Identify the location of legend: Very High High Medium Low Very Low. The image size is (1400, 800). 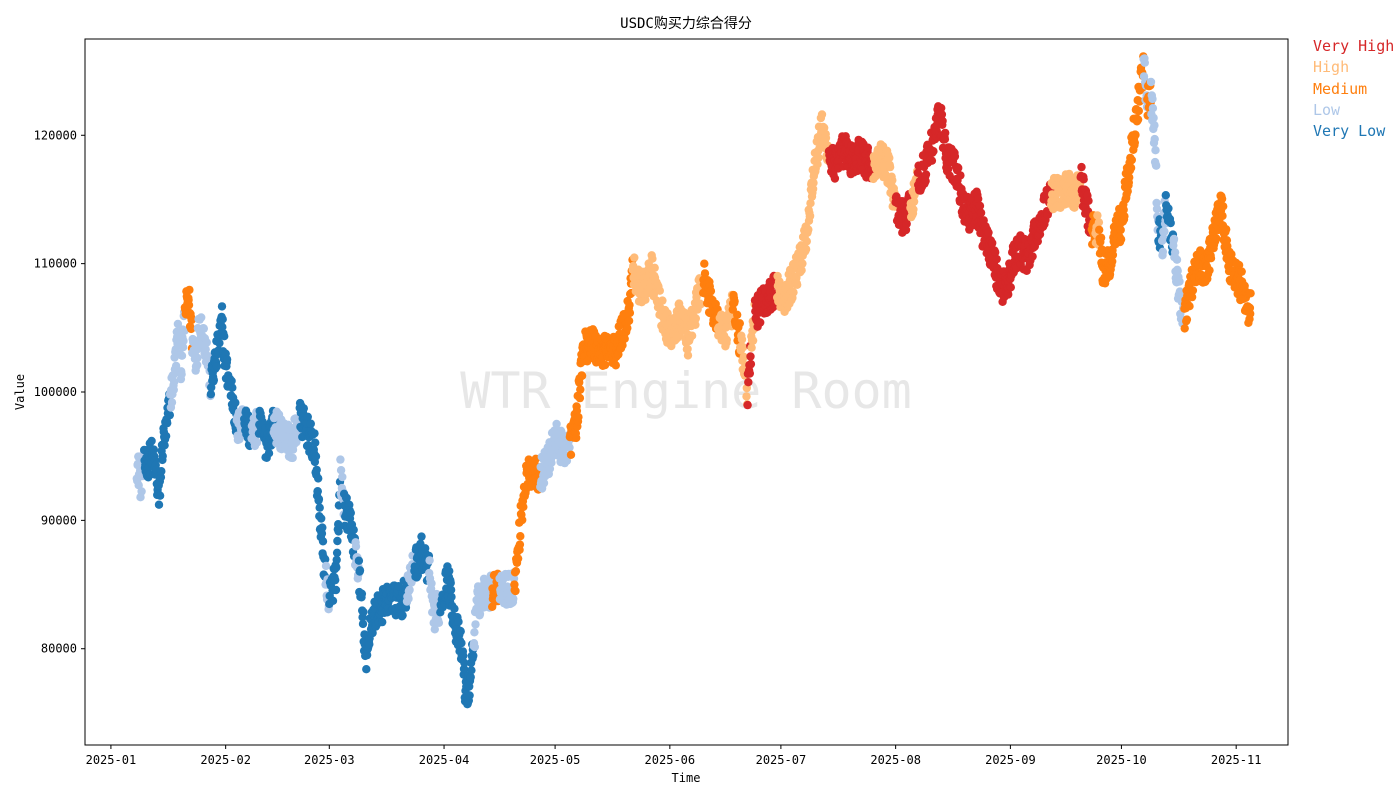
(1353, 89).